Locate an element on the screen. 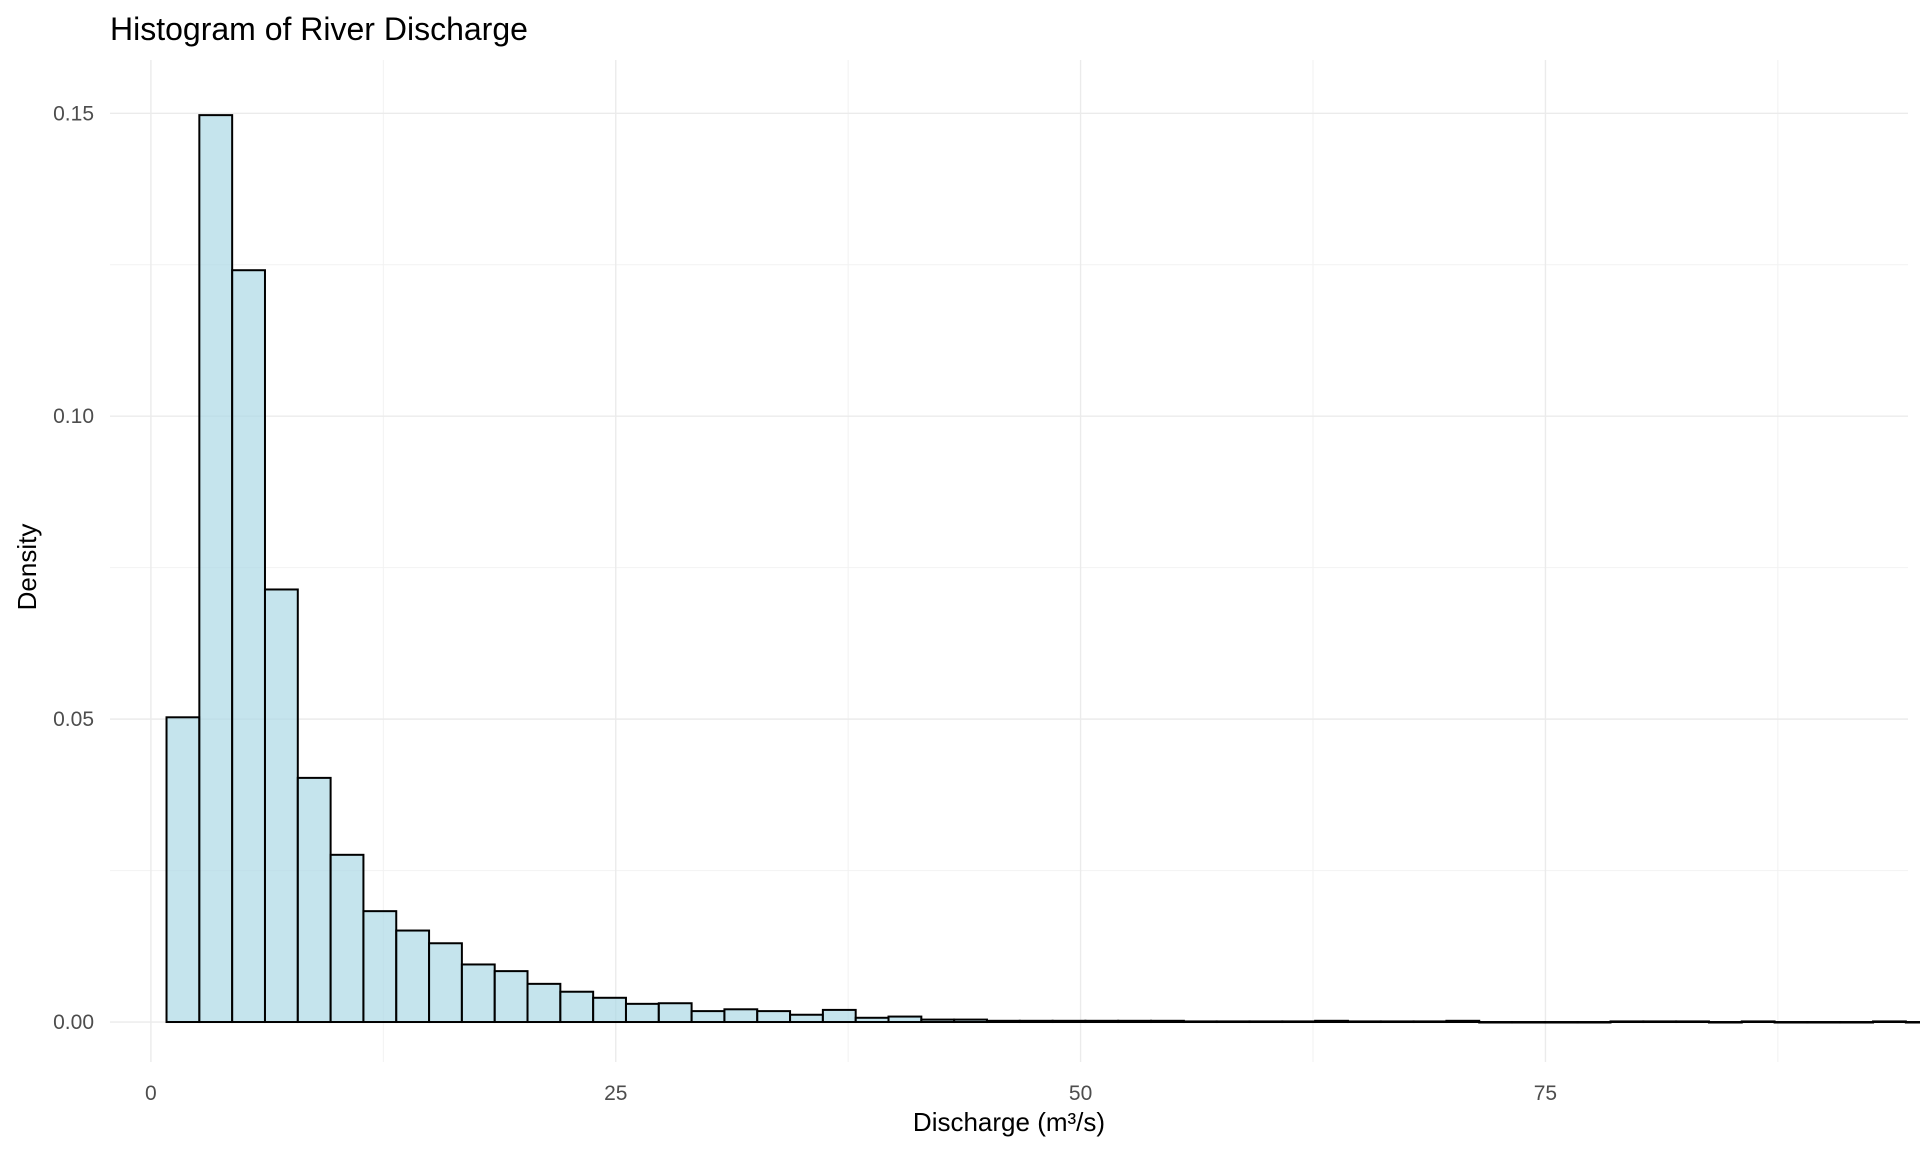  y-tick-label: 0.10 is located at coordinates (73, 416).